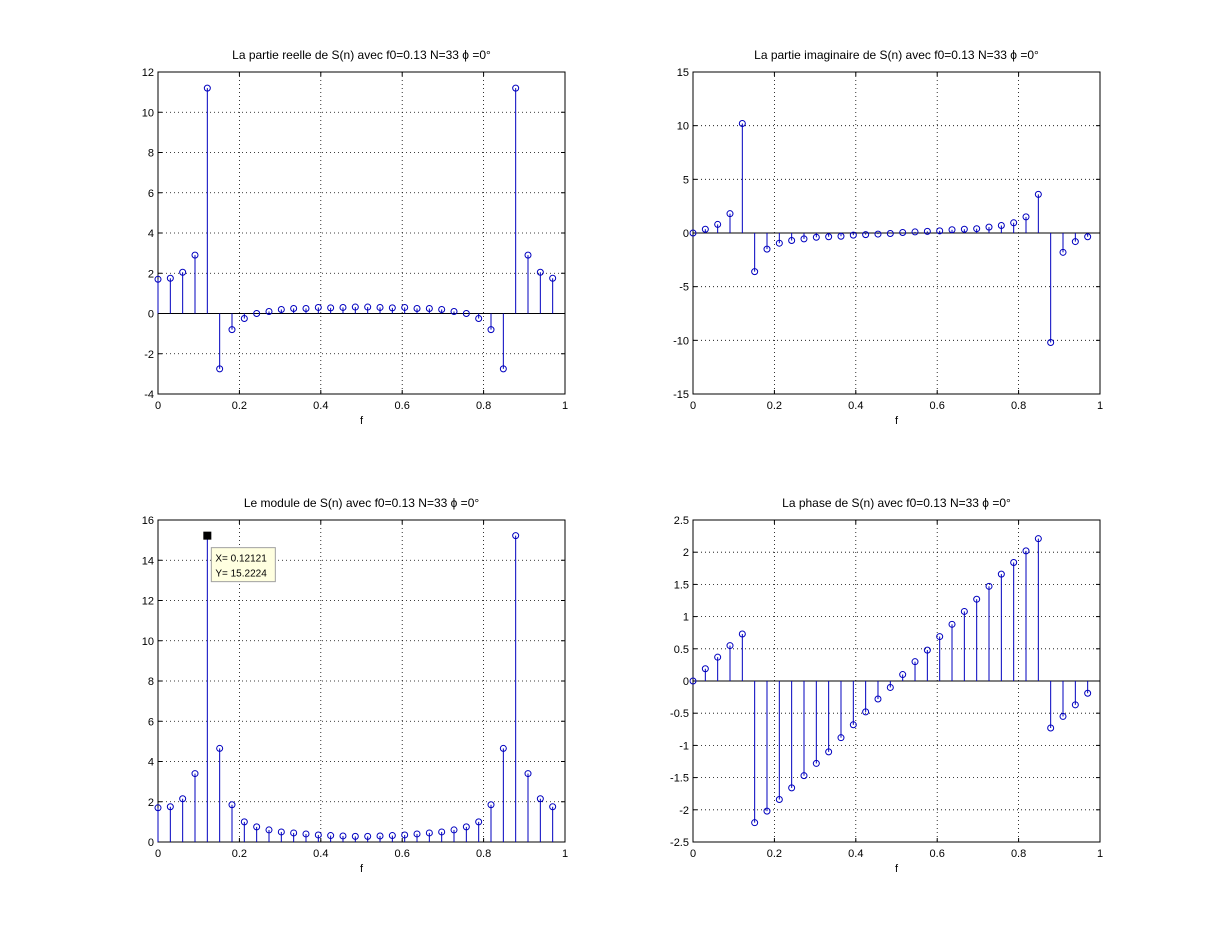  I want to click on y-tick-label: 6, so click(151, 194).